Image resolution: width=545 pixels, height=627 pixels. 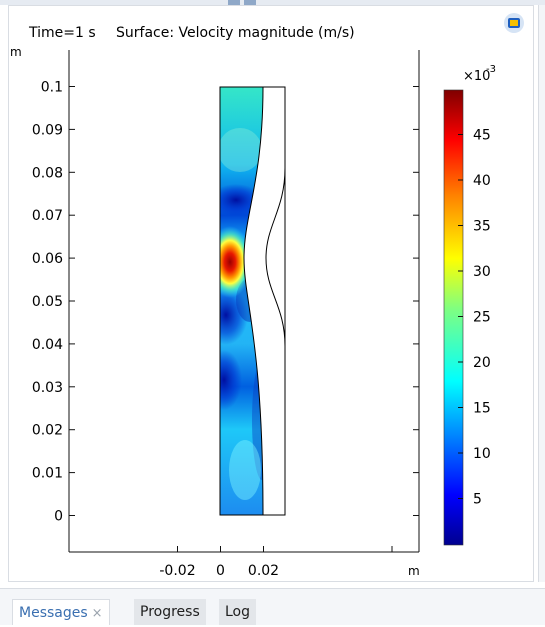 I want to click on y-tick-label: 0.09, so click(x=47, y=130).